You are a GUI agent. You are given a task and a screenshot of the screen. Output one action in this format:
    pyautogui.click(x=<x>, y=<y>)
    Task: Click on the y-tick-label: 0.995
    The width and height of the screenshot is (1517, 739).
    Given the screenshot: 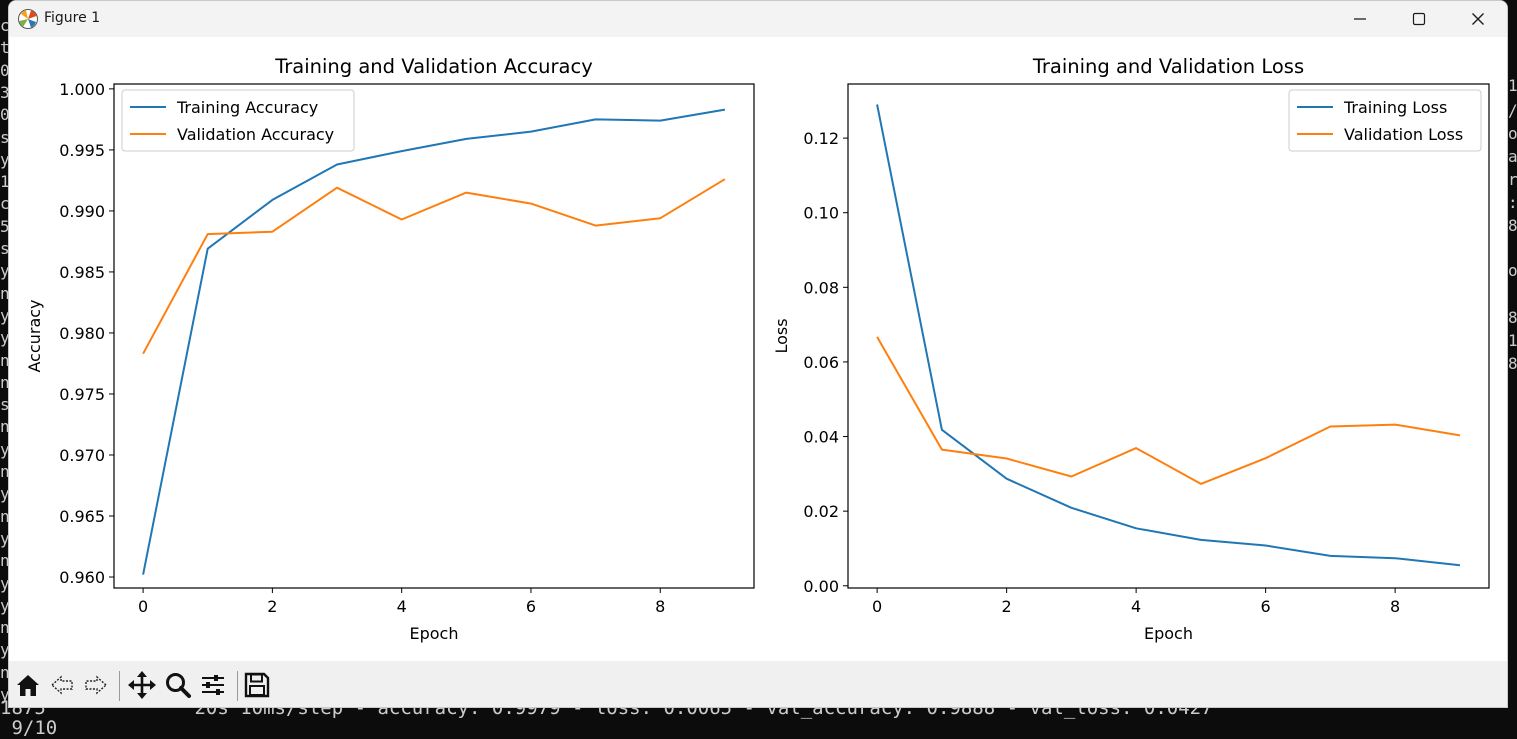 What is the action you would take?
    pyautogui.click(x=82, y=150)
    